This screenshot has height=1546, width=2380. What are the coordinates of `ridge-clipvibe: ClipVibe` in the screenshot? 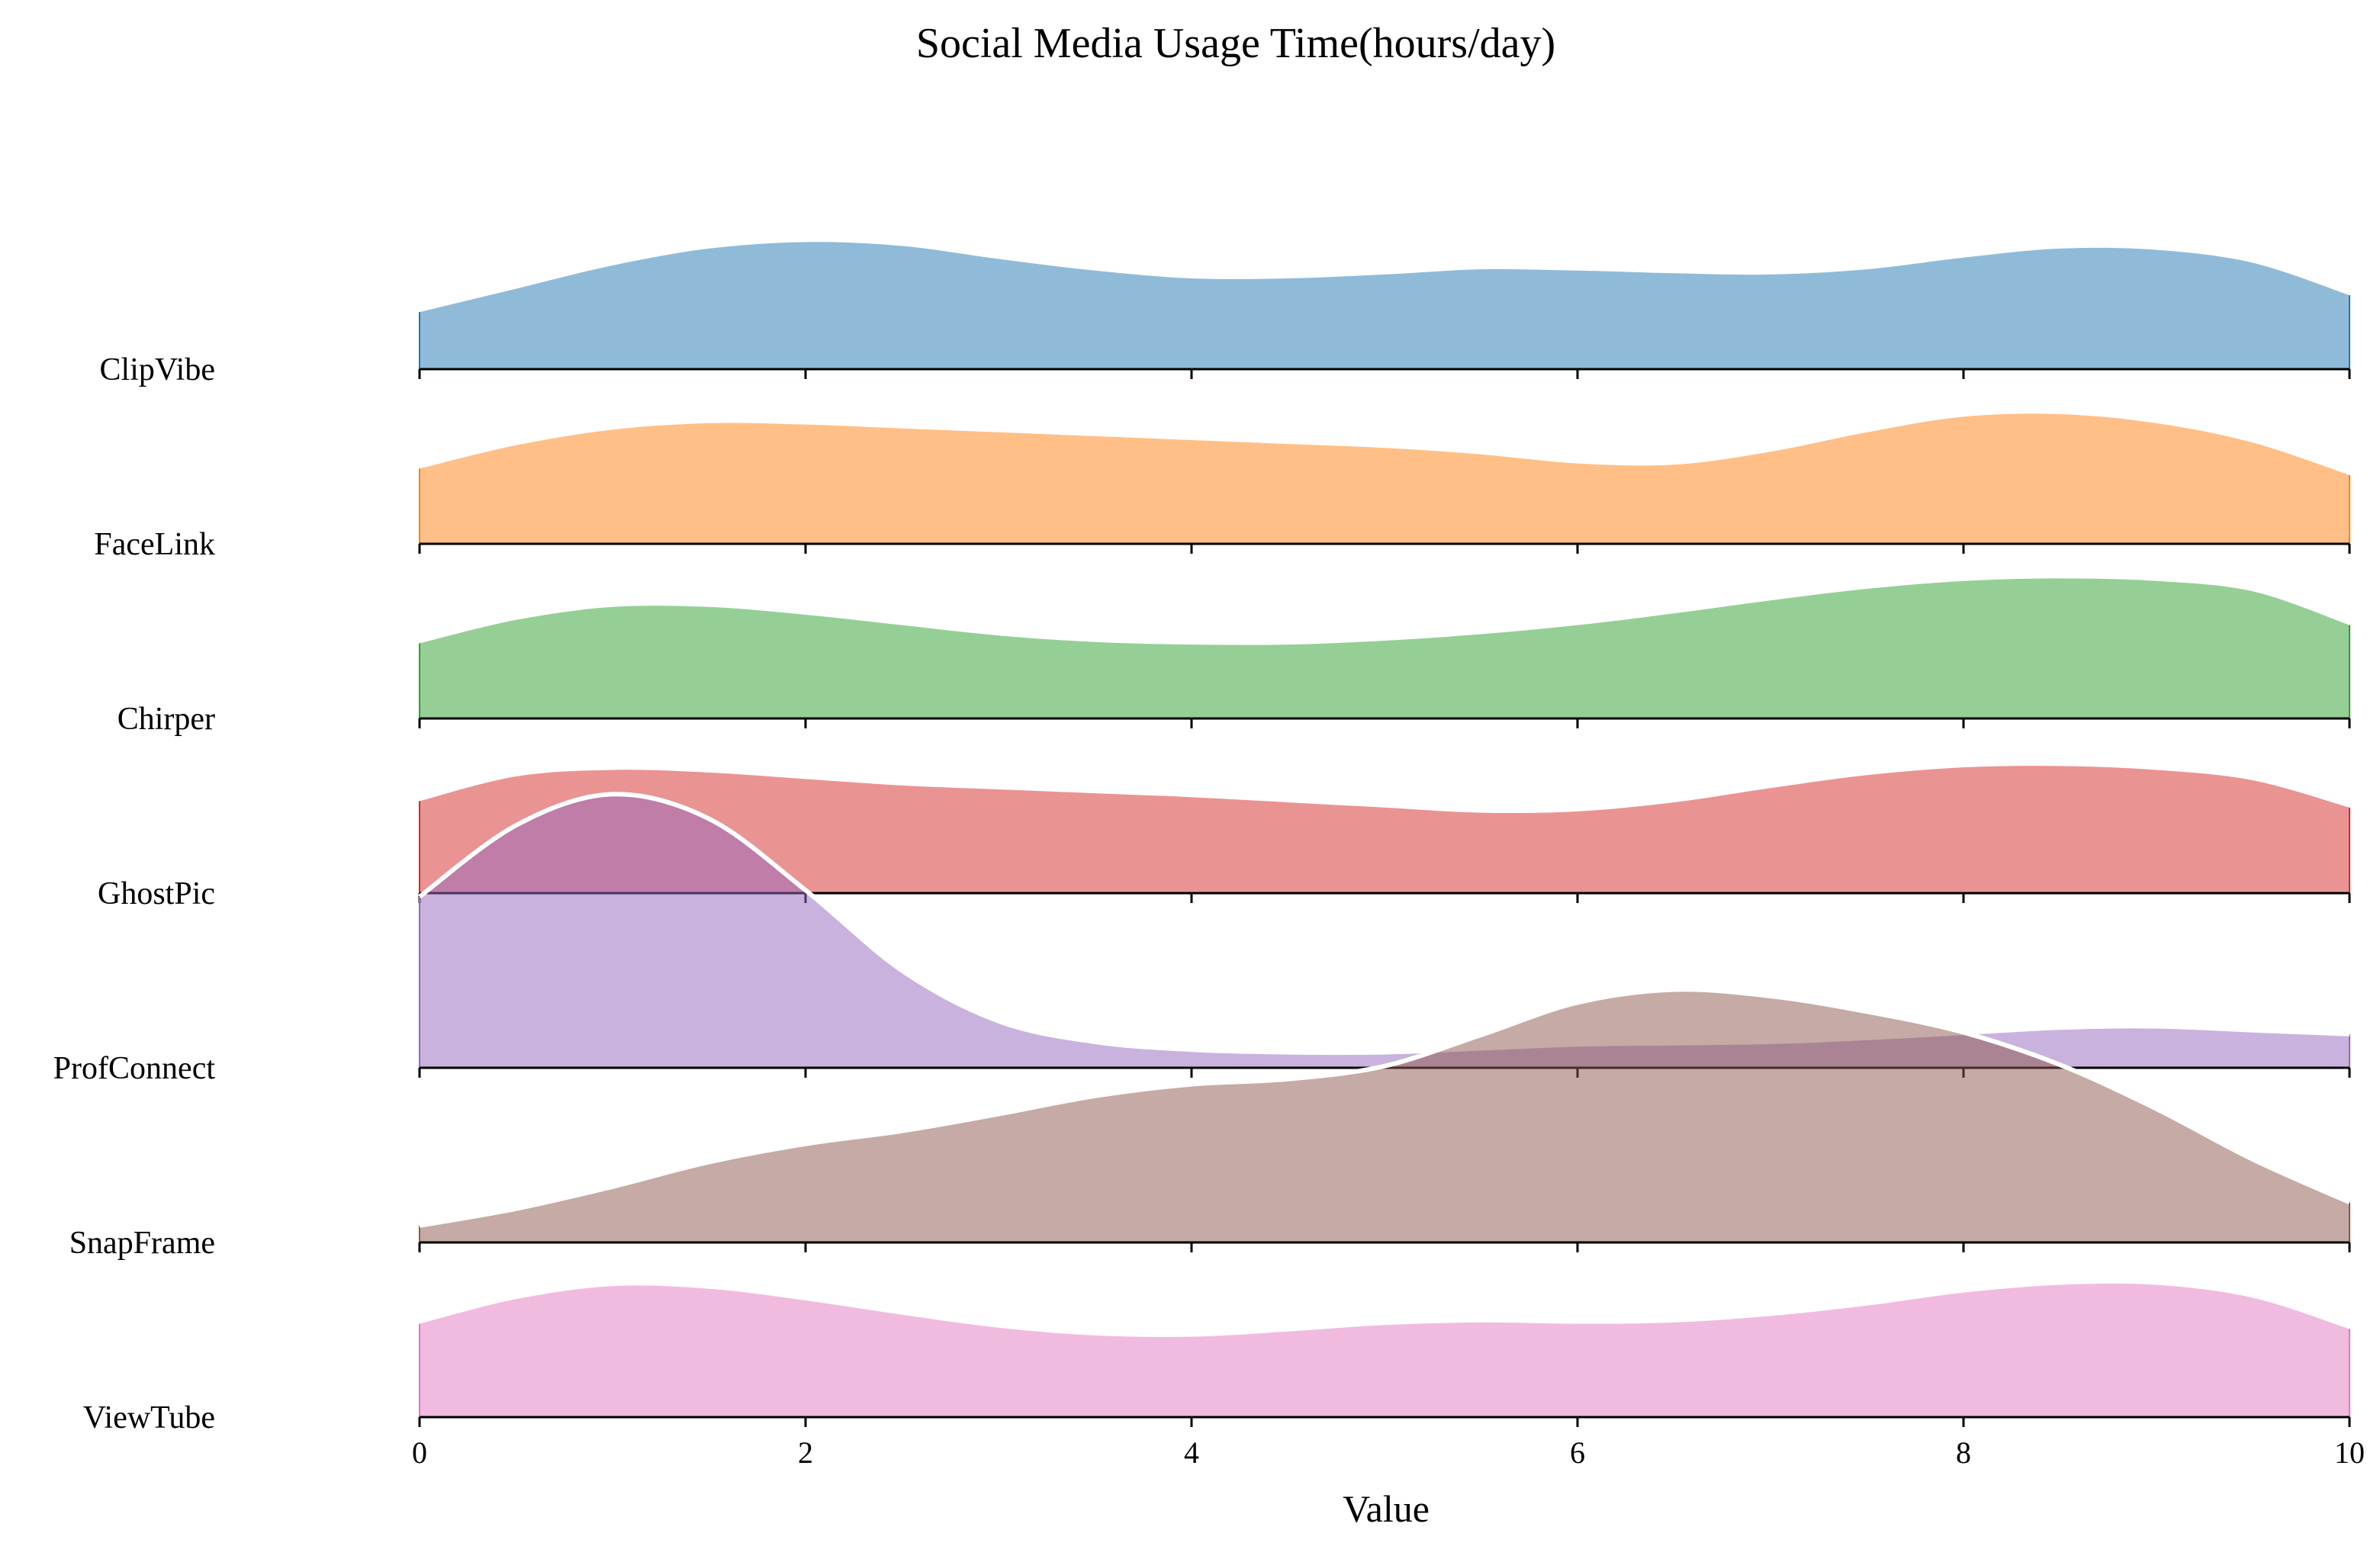 It's located at (1225, 314).